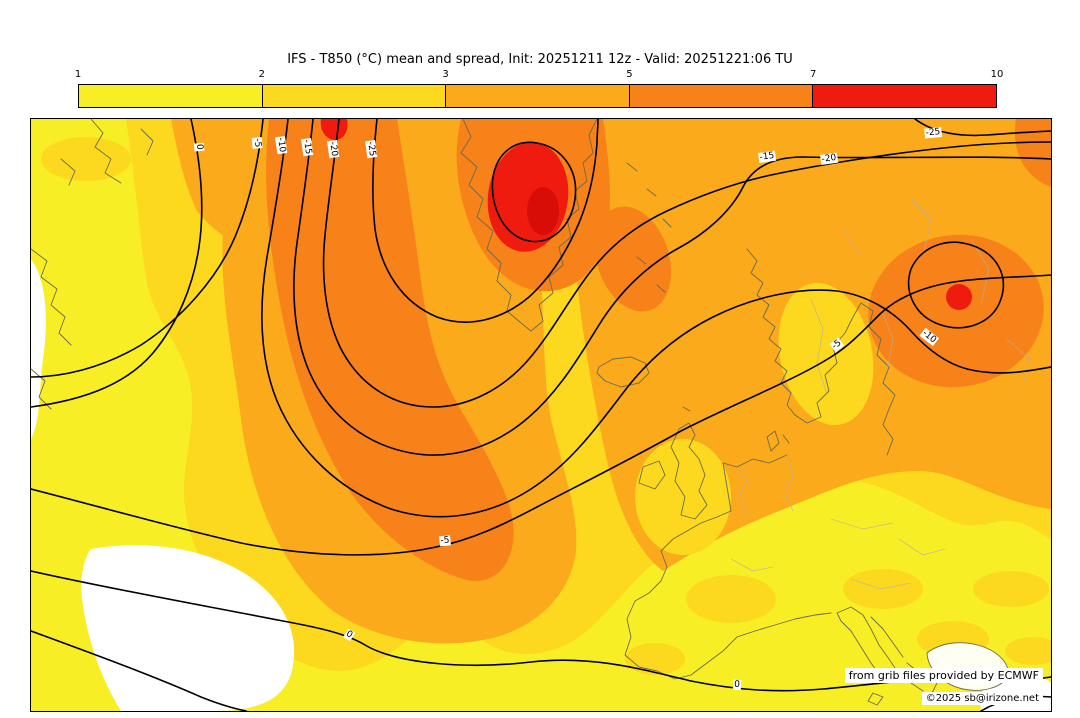 The width and height of the screenshot is (1080, 718). I want to click on spread-dark-east-greenland, so click(633, 259).